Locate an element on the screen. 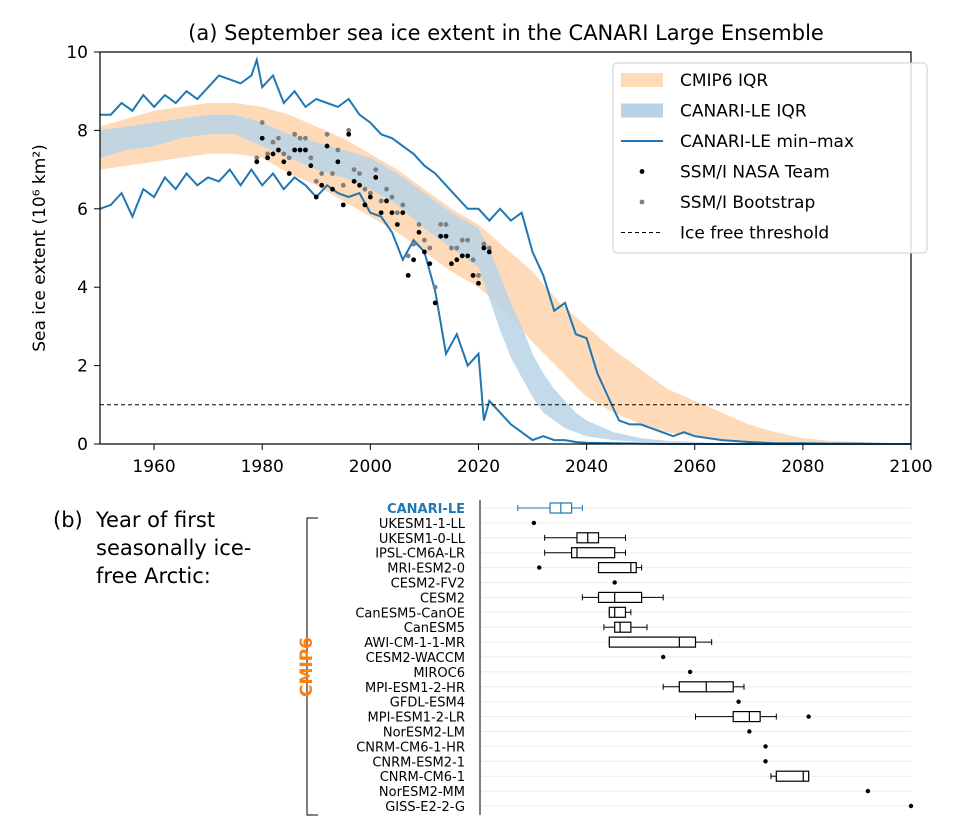  model-label: UKESM1-1-LL is located at coordinates (422, 524).